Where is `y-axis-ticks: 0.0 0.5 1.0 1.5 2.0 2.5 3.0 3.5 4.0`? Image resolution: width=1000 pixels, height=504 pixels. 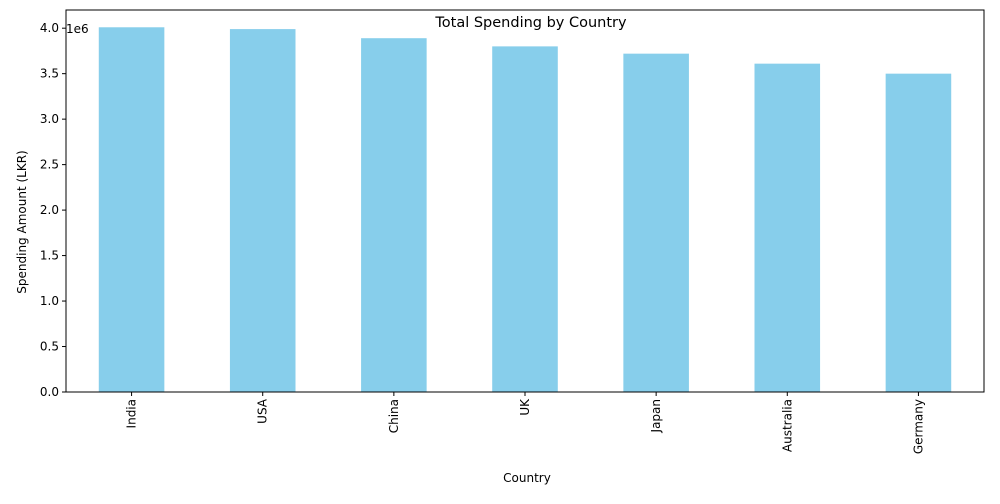 y-axis-ticks: 0.0 0.5 1.0 1.5 2.0 2.5 3.0 3.5 4.0 is located at coordinates (53, 210).